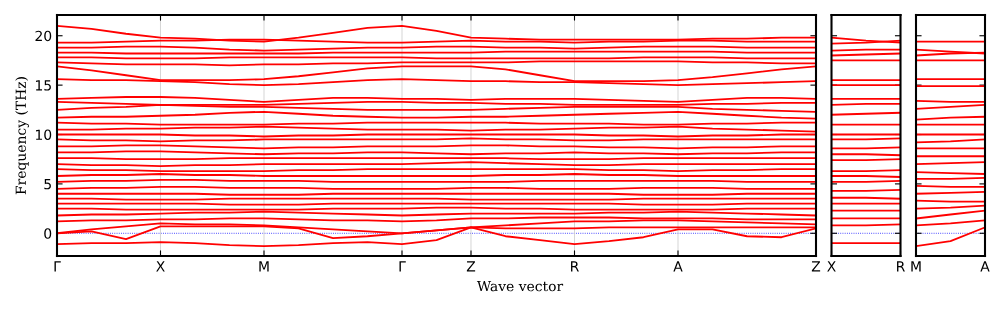 The image size is (1002, 310). I want to click on y-tick-label: 10, so click(43, 134).